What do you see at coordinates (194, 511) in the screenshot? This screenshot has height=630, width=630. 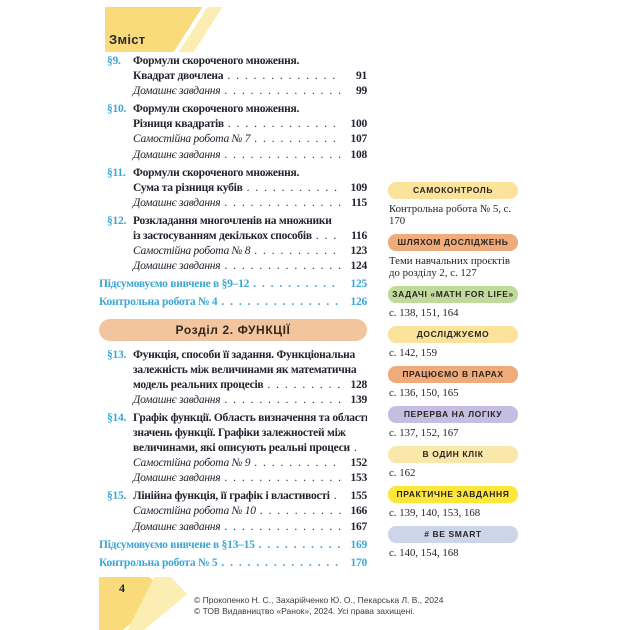 I see `toc-entry-text: Самостійна робота № 10` at bounding box center [194, 511].